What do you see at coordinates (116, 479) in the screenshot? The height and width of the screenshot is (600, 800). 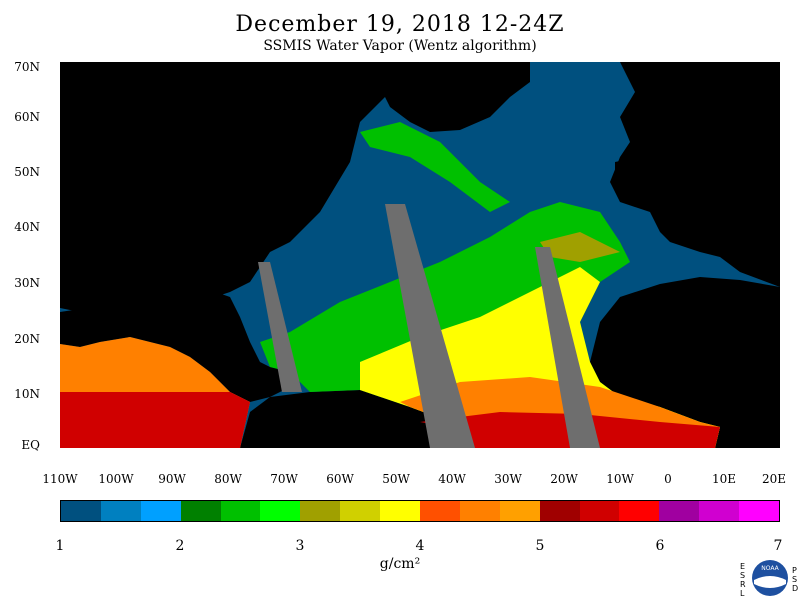 I see `lon-label: 100W` at bounding box center [116, 479].